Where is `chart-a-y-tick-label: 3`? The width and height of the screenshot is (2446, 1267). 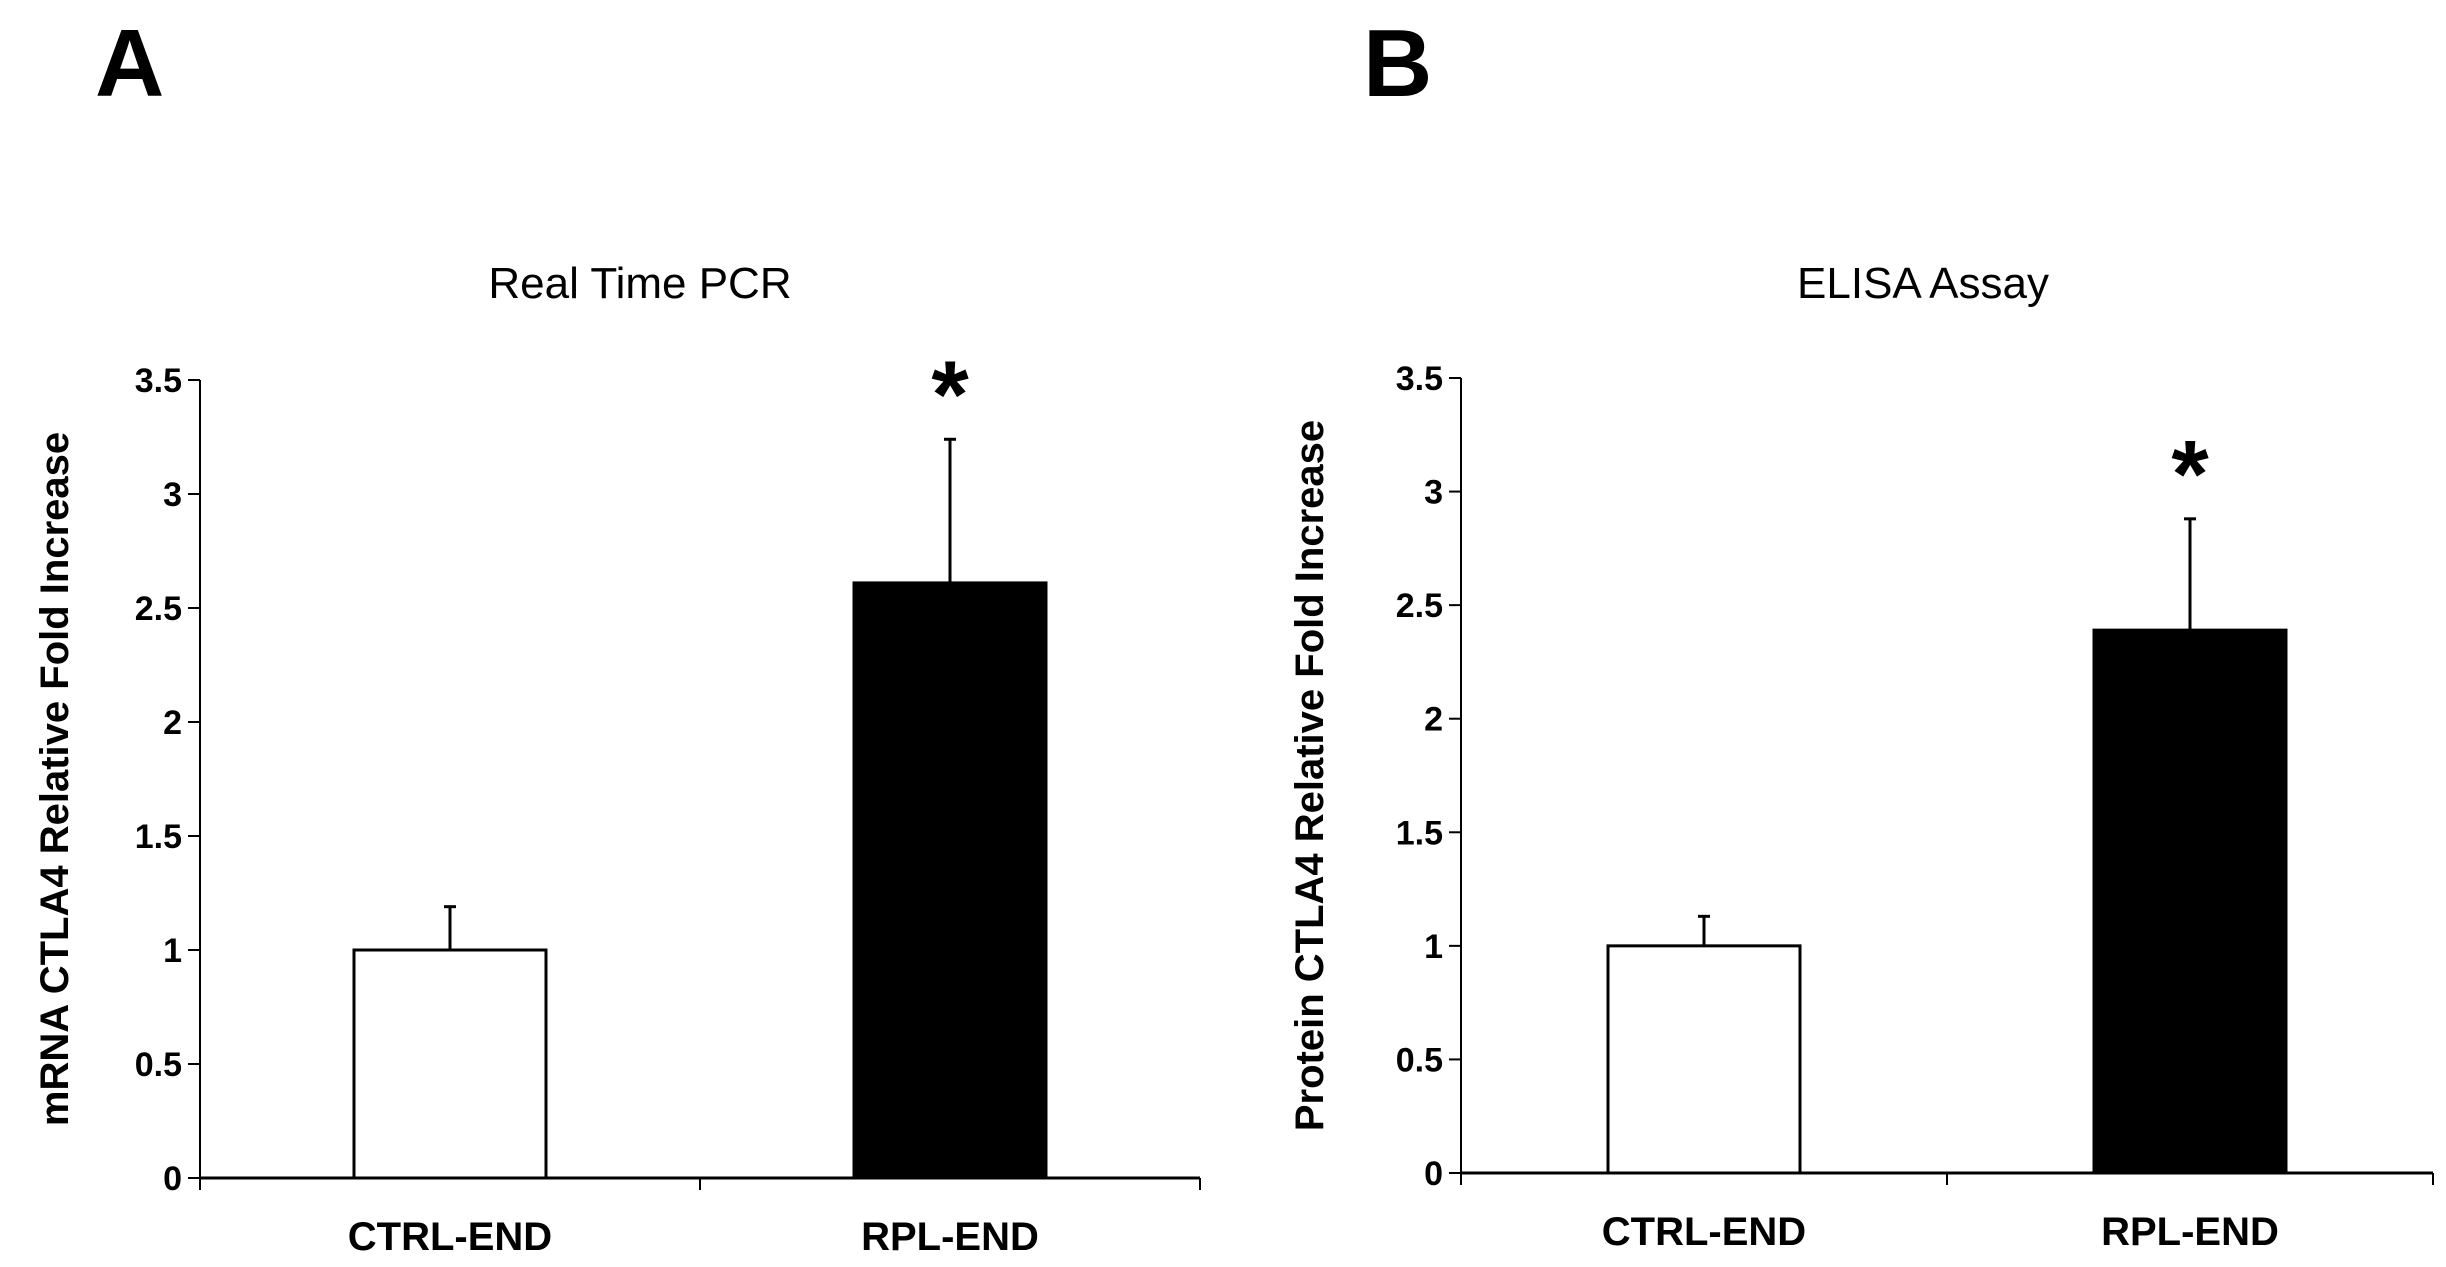 chart-a-y-tick-label: 3 is located at coordinates (172, 495).